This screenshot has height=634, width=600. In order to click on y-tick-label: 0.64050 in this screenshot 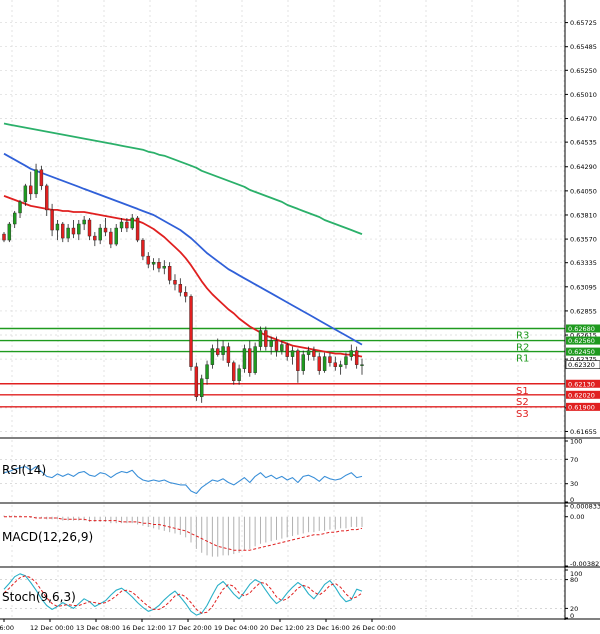, I will do `click(583, 191)`.